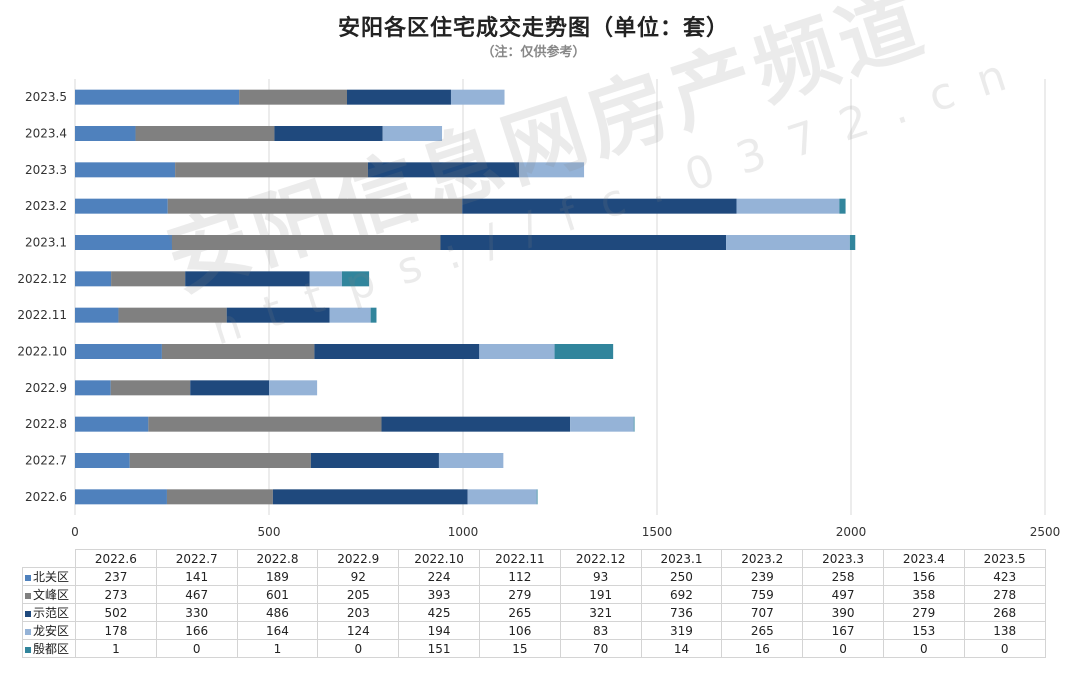 The width and height of the screenshot is (1067, 680). Describe the element at coordinates (116, 630) in the screenshot. I see `table-cell: 178` at that location.